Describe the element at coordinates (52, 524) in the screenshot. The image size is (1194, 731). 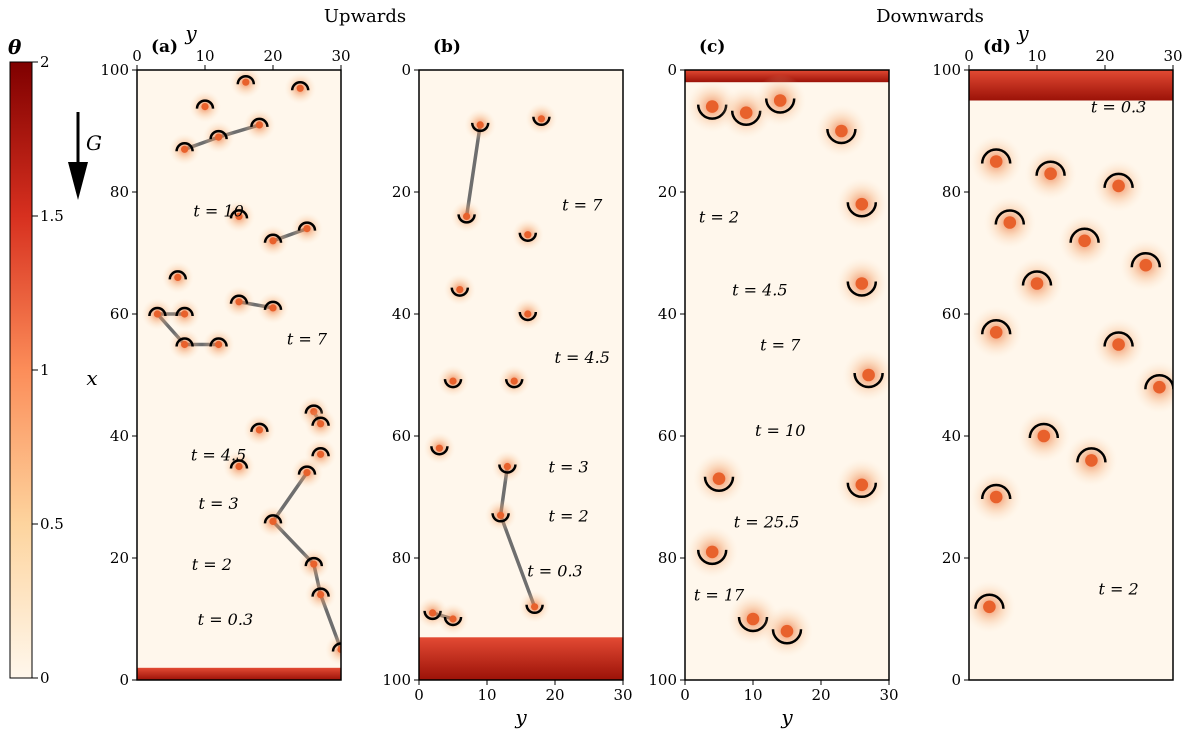
I see `colorbar-tick-label: 0.5` at that location.